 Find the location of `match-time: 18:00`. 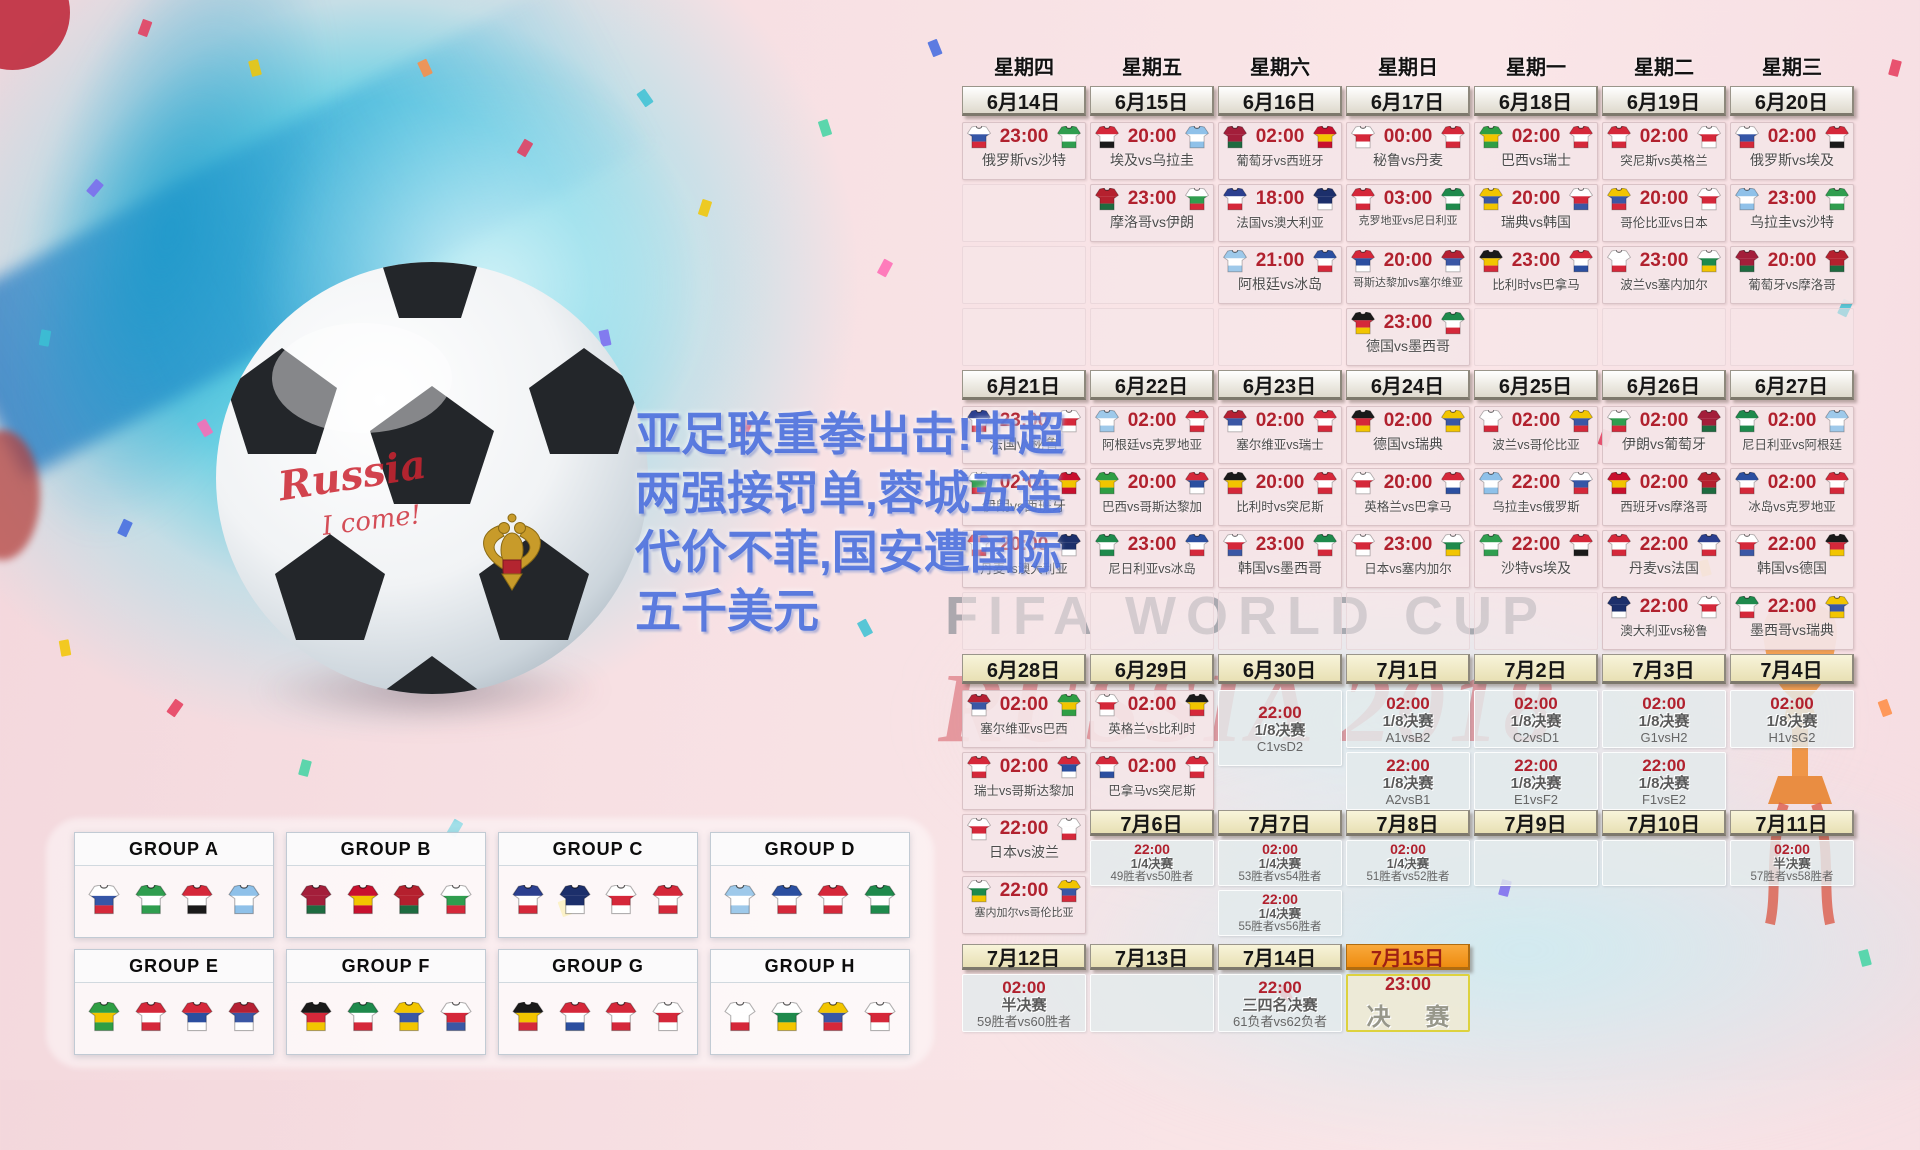

match-time: 18:00 is located at coordinates (1280, 199).